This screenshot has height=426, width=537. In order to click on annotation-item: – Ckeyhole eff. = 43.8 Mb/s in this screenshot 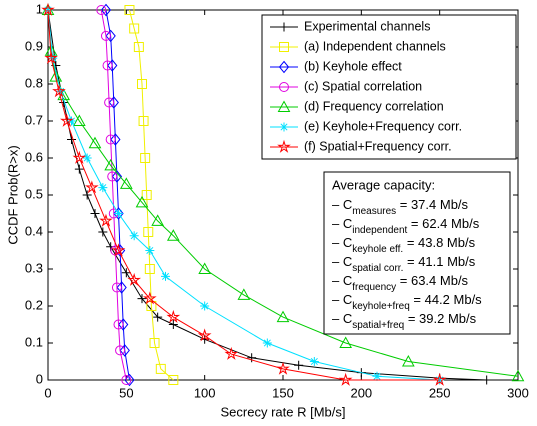, I will do `click(404, 244)`.